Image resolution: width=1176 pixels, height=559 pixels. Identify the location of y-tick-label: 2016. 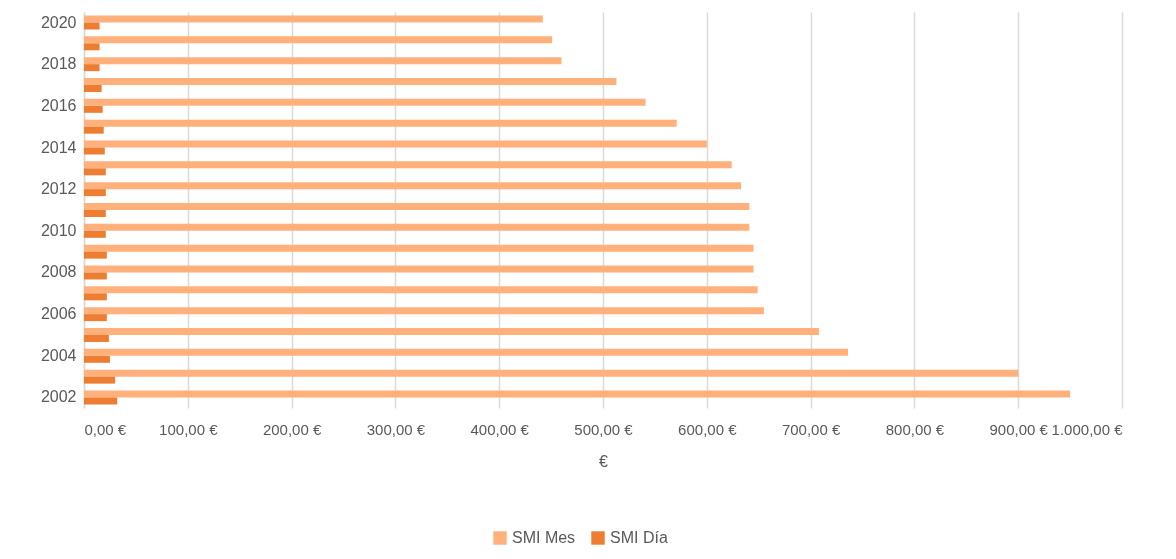
(58, 105).